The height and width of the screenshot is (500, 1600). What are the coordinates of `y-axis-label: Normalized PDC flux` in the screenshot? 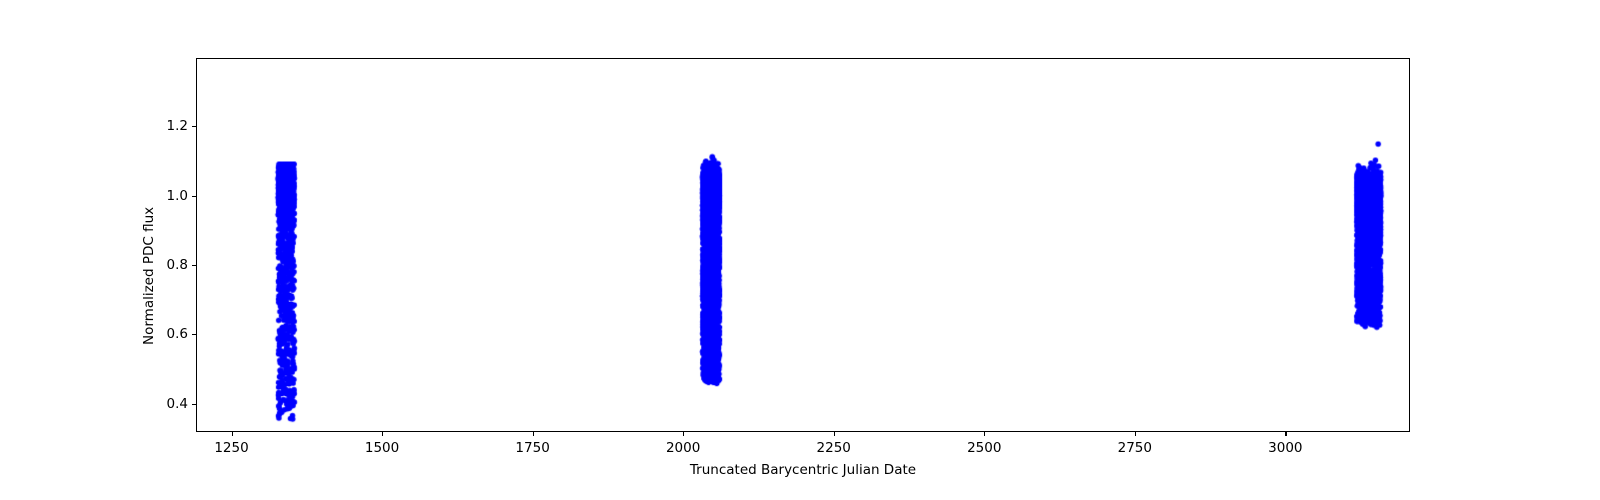 It's located at (149, 275).